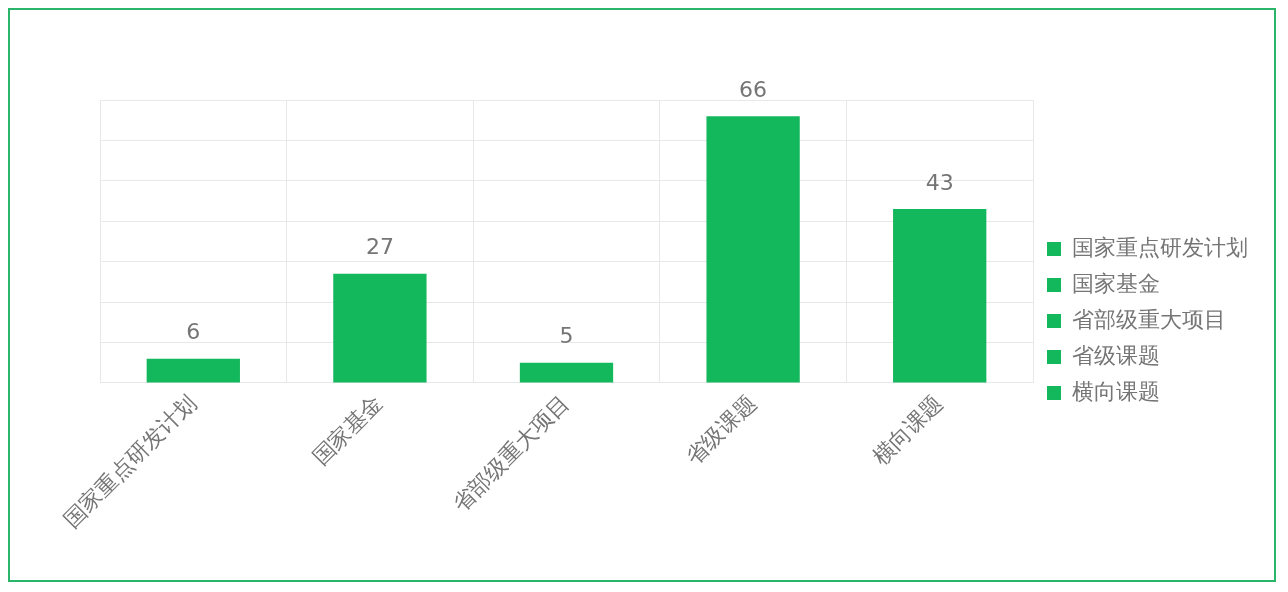 This screenshot has height=592, width=1288. I want to click on x-tick-label: 国家重点研发计划, so click(129, 461).